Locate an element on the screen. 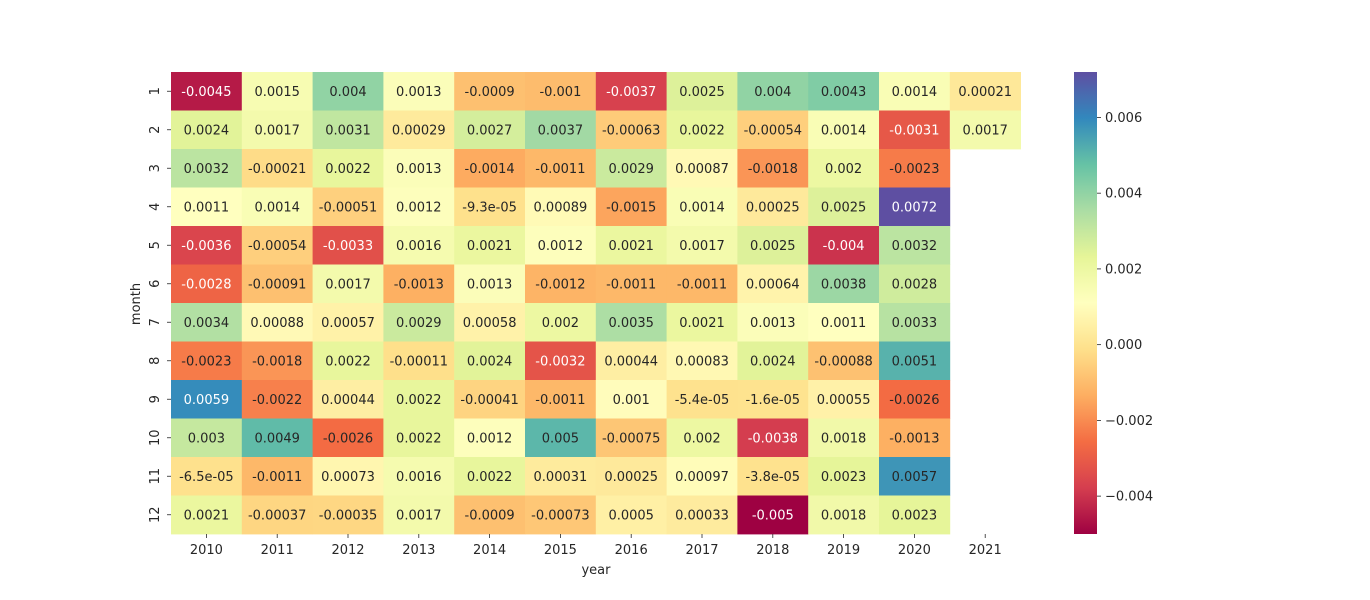 The height and width of the screenshot is (600, 1370). cell-value-label: -0.0036 is located at coordinates (206, 246).